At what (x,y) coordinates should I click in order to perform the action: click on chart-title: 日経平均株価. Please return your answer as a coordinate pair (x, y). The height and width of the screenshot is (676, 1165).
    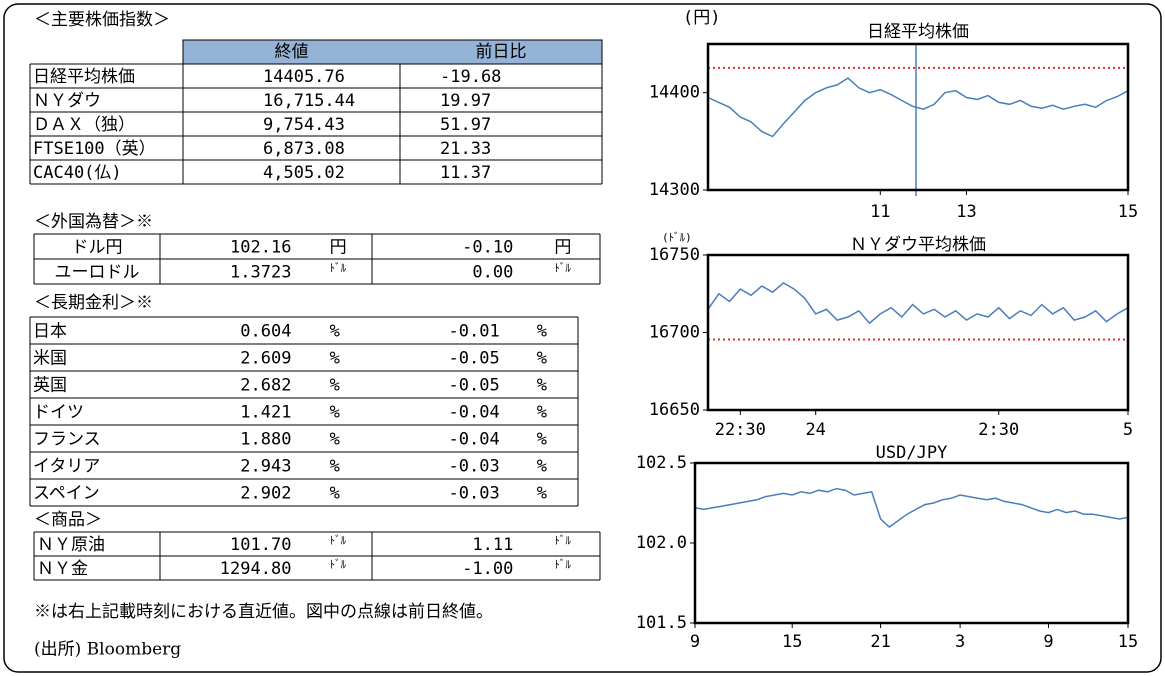
    Looking at the image, I should click on (918, 32).